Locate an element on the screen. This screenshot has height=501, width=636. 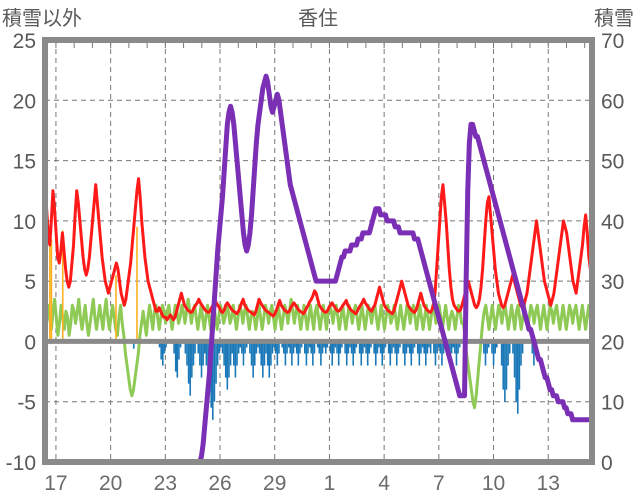
y-tick-label: 0 is located at coordinates (30, 342).